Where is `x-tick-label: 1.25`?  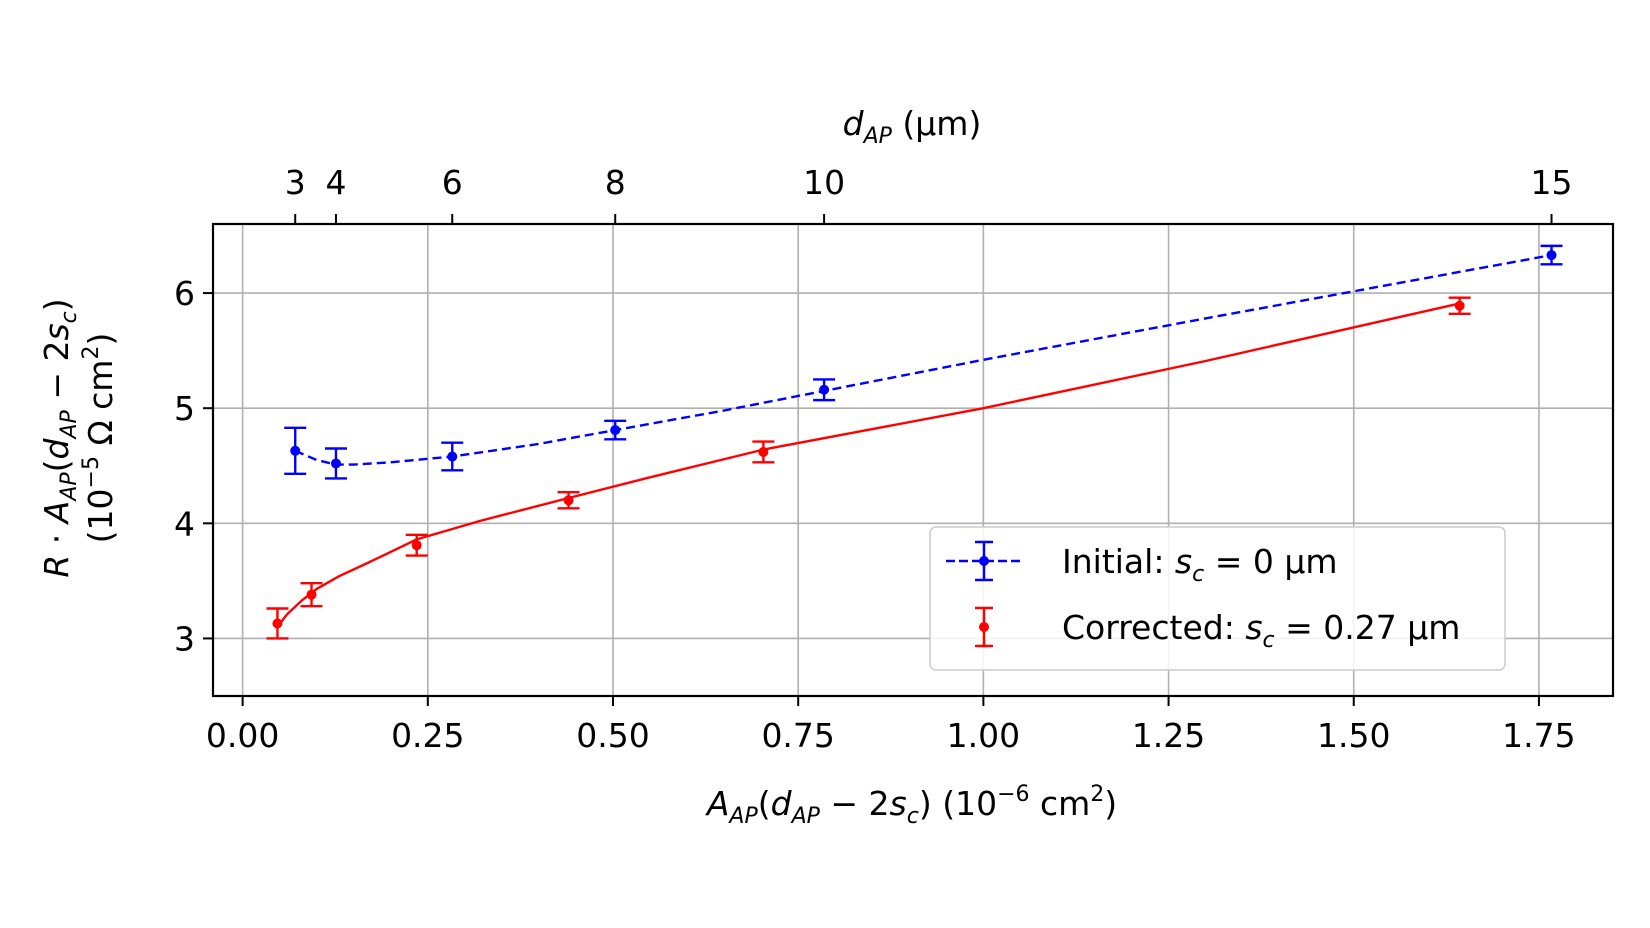
x-tick-label: 1.25 is located at coordinates (1168, 735).